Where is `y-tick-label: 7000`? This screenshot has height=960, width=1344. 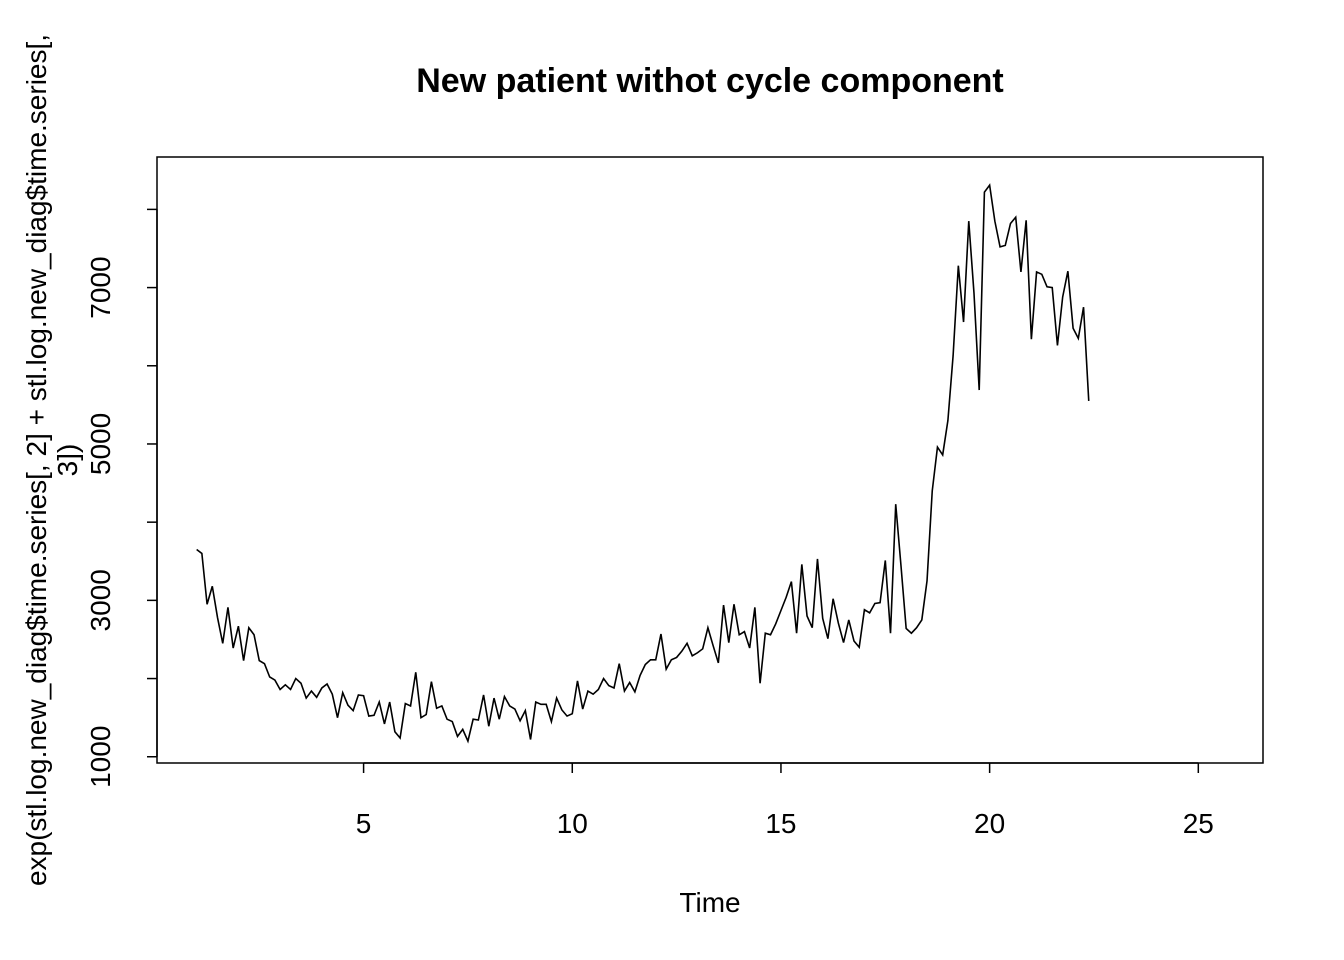
y-tick-label: 7000 is located at coordinates (100, 287).